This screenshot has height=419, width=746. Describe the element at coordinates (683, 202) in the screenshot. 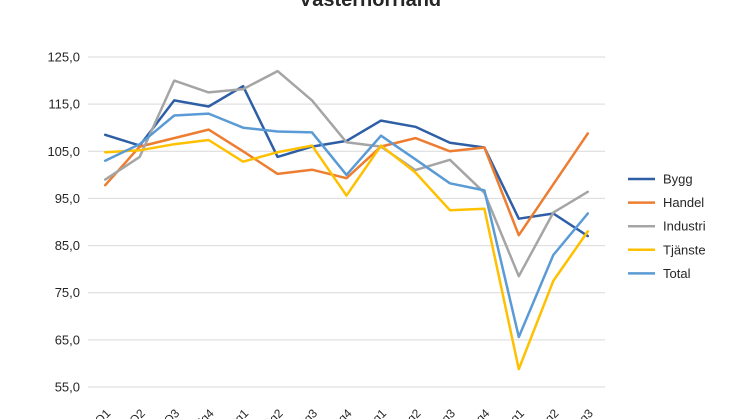

I see `legend-label: Handel` at that location.